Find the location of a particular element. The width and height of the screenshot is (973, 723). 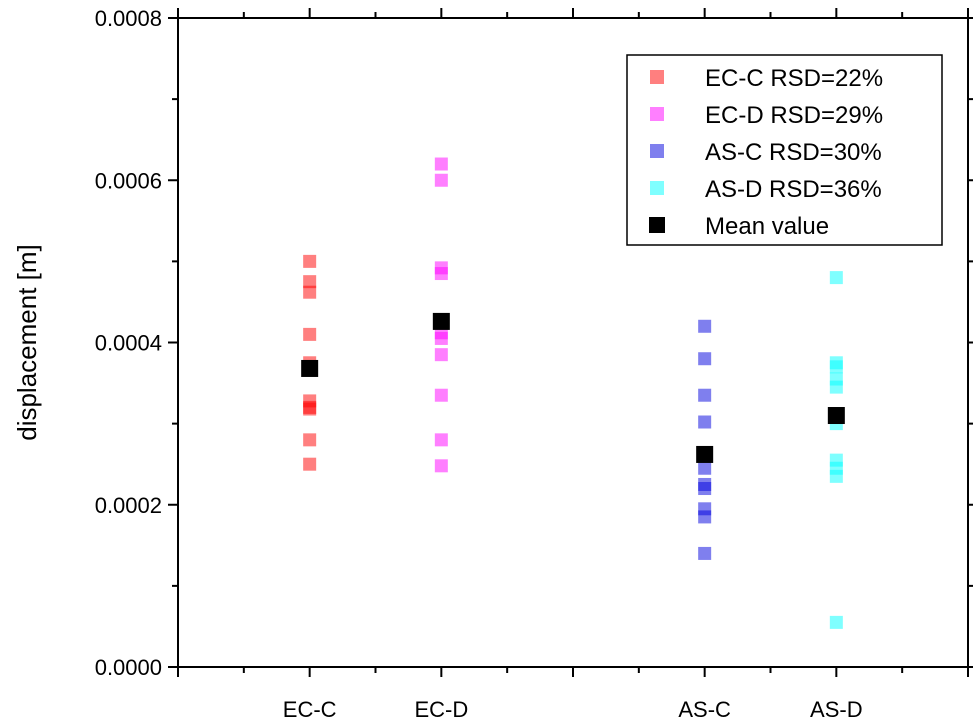

legend-label: Mean value is located at coordinates (767, 226).